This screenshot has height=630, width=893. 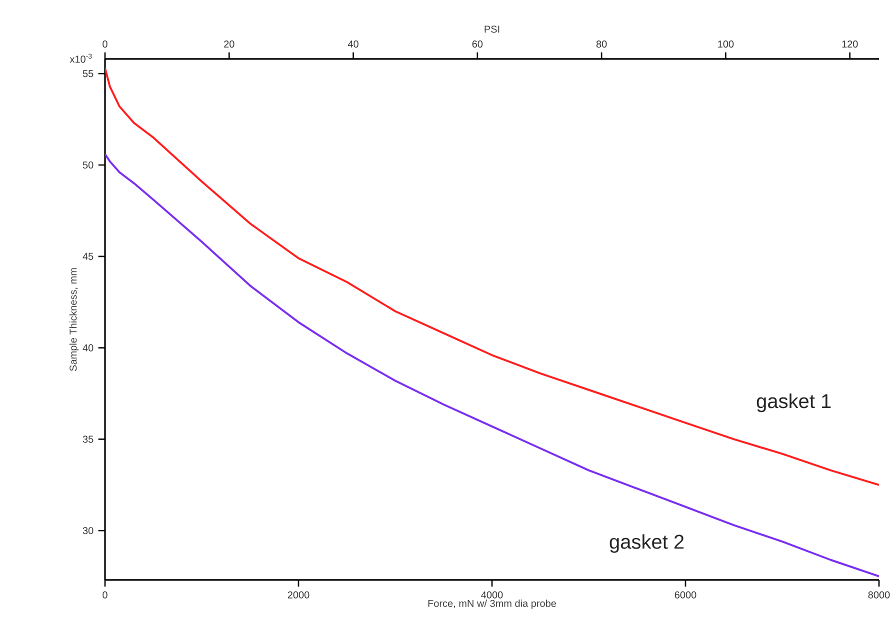 What do you see at coordinates (229, 44) in the screenshot?
I see `x2-tick-label: 20` at bounding box center [229, 44].